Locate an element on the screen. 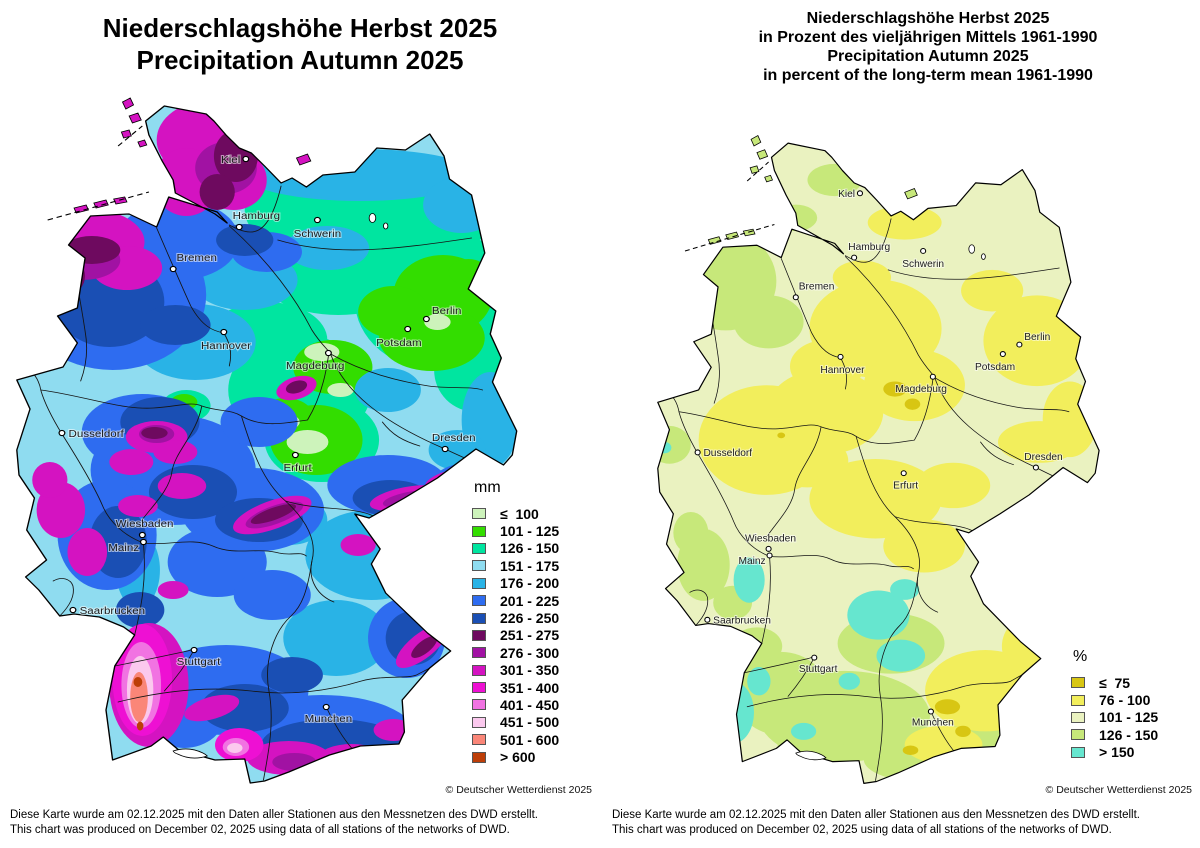  city-label-potsdam: Potsdam is located at coordinates (995, 367).